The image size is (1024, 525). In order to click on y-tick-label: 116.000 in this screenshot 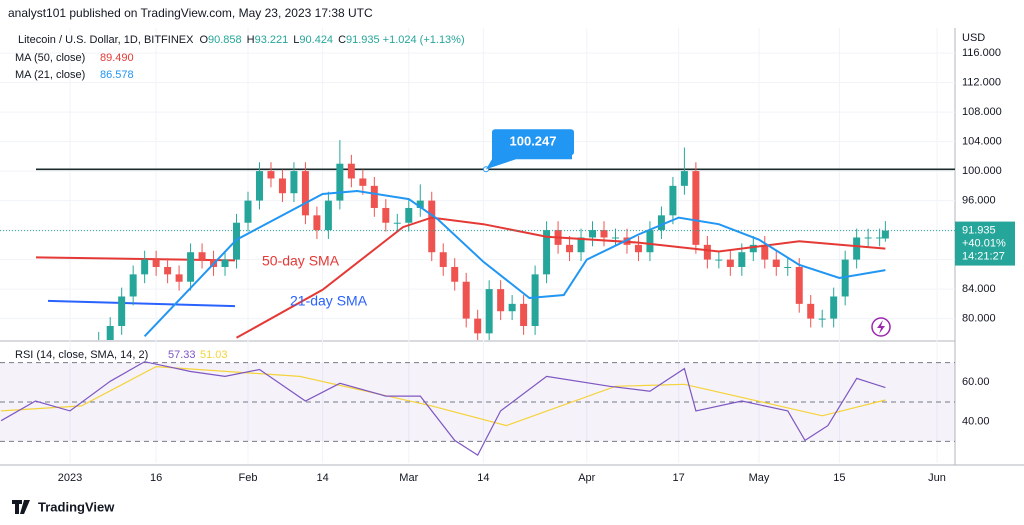, I will do `click(981, 53)`.